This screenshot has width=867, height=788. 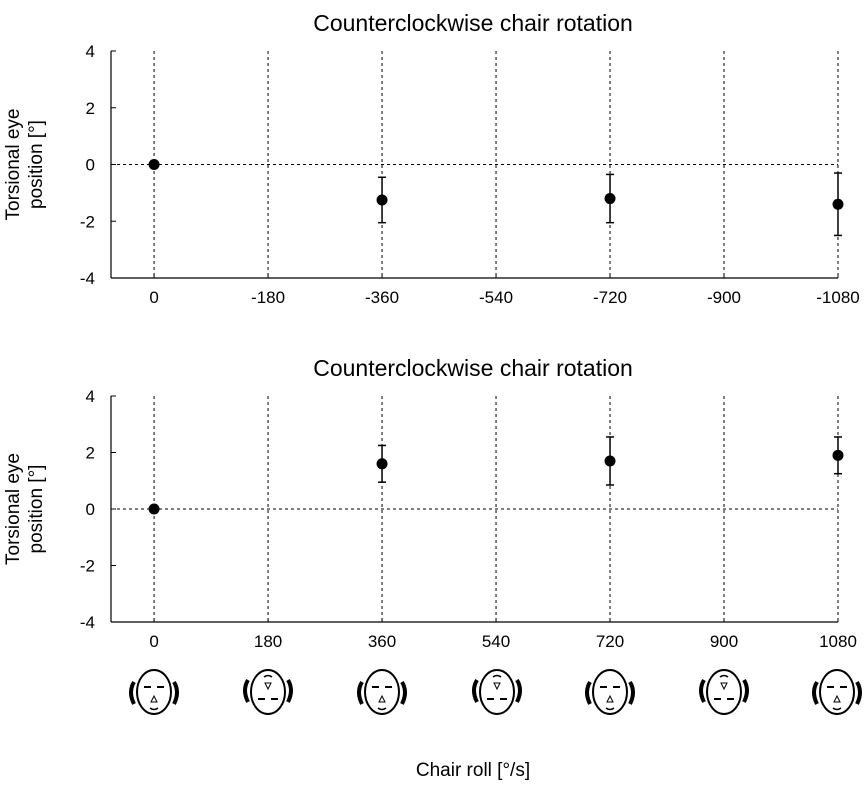 I want to click on x-tick-label: -360, so click(x=382, y=297).